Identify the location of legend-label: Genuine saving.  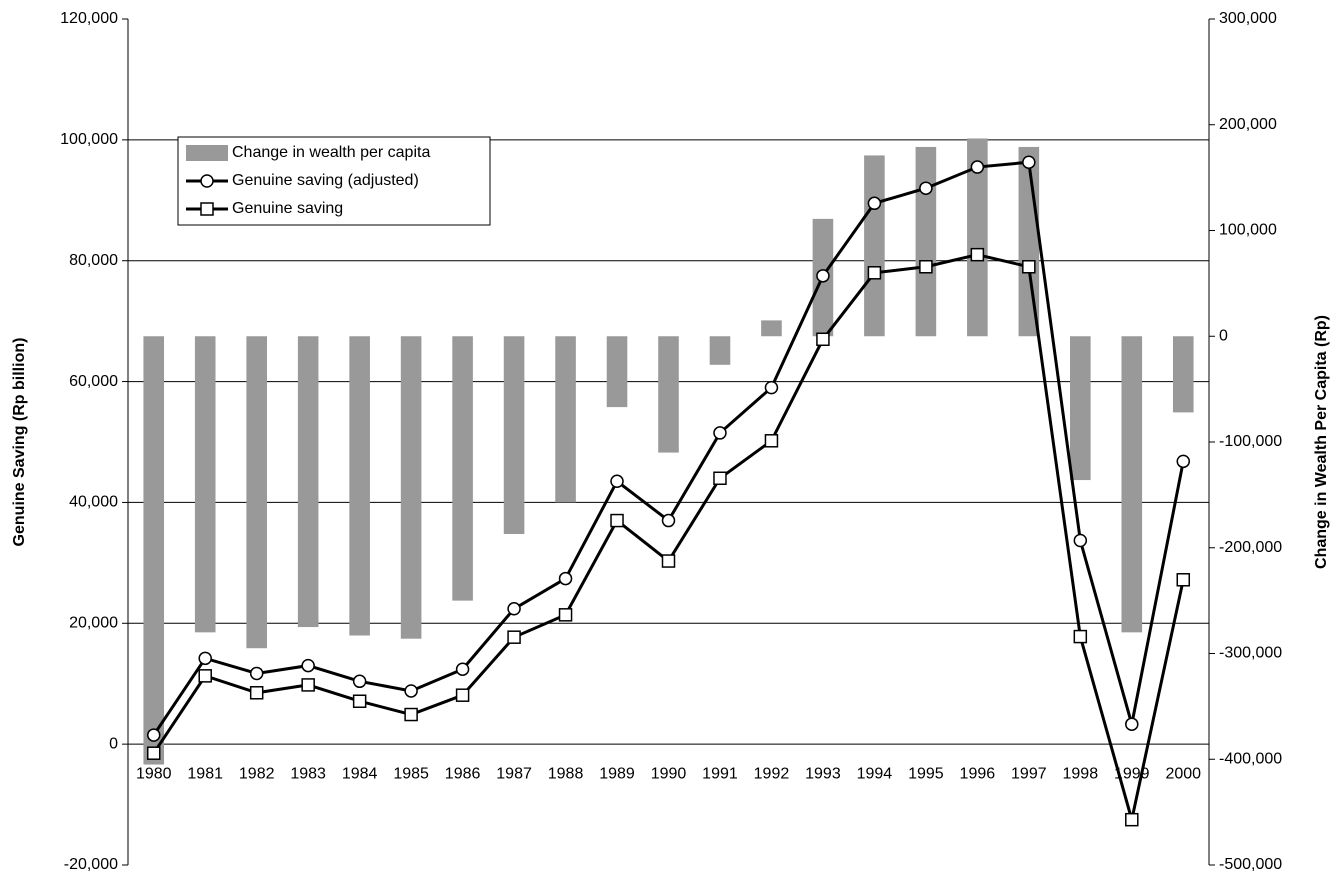
(287, 208).